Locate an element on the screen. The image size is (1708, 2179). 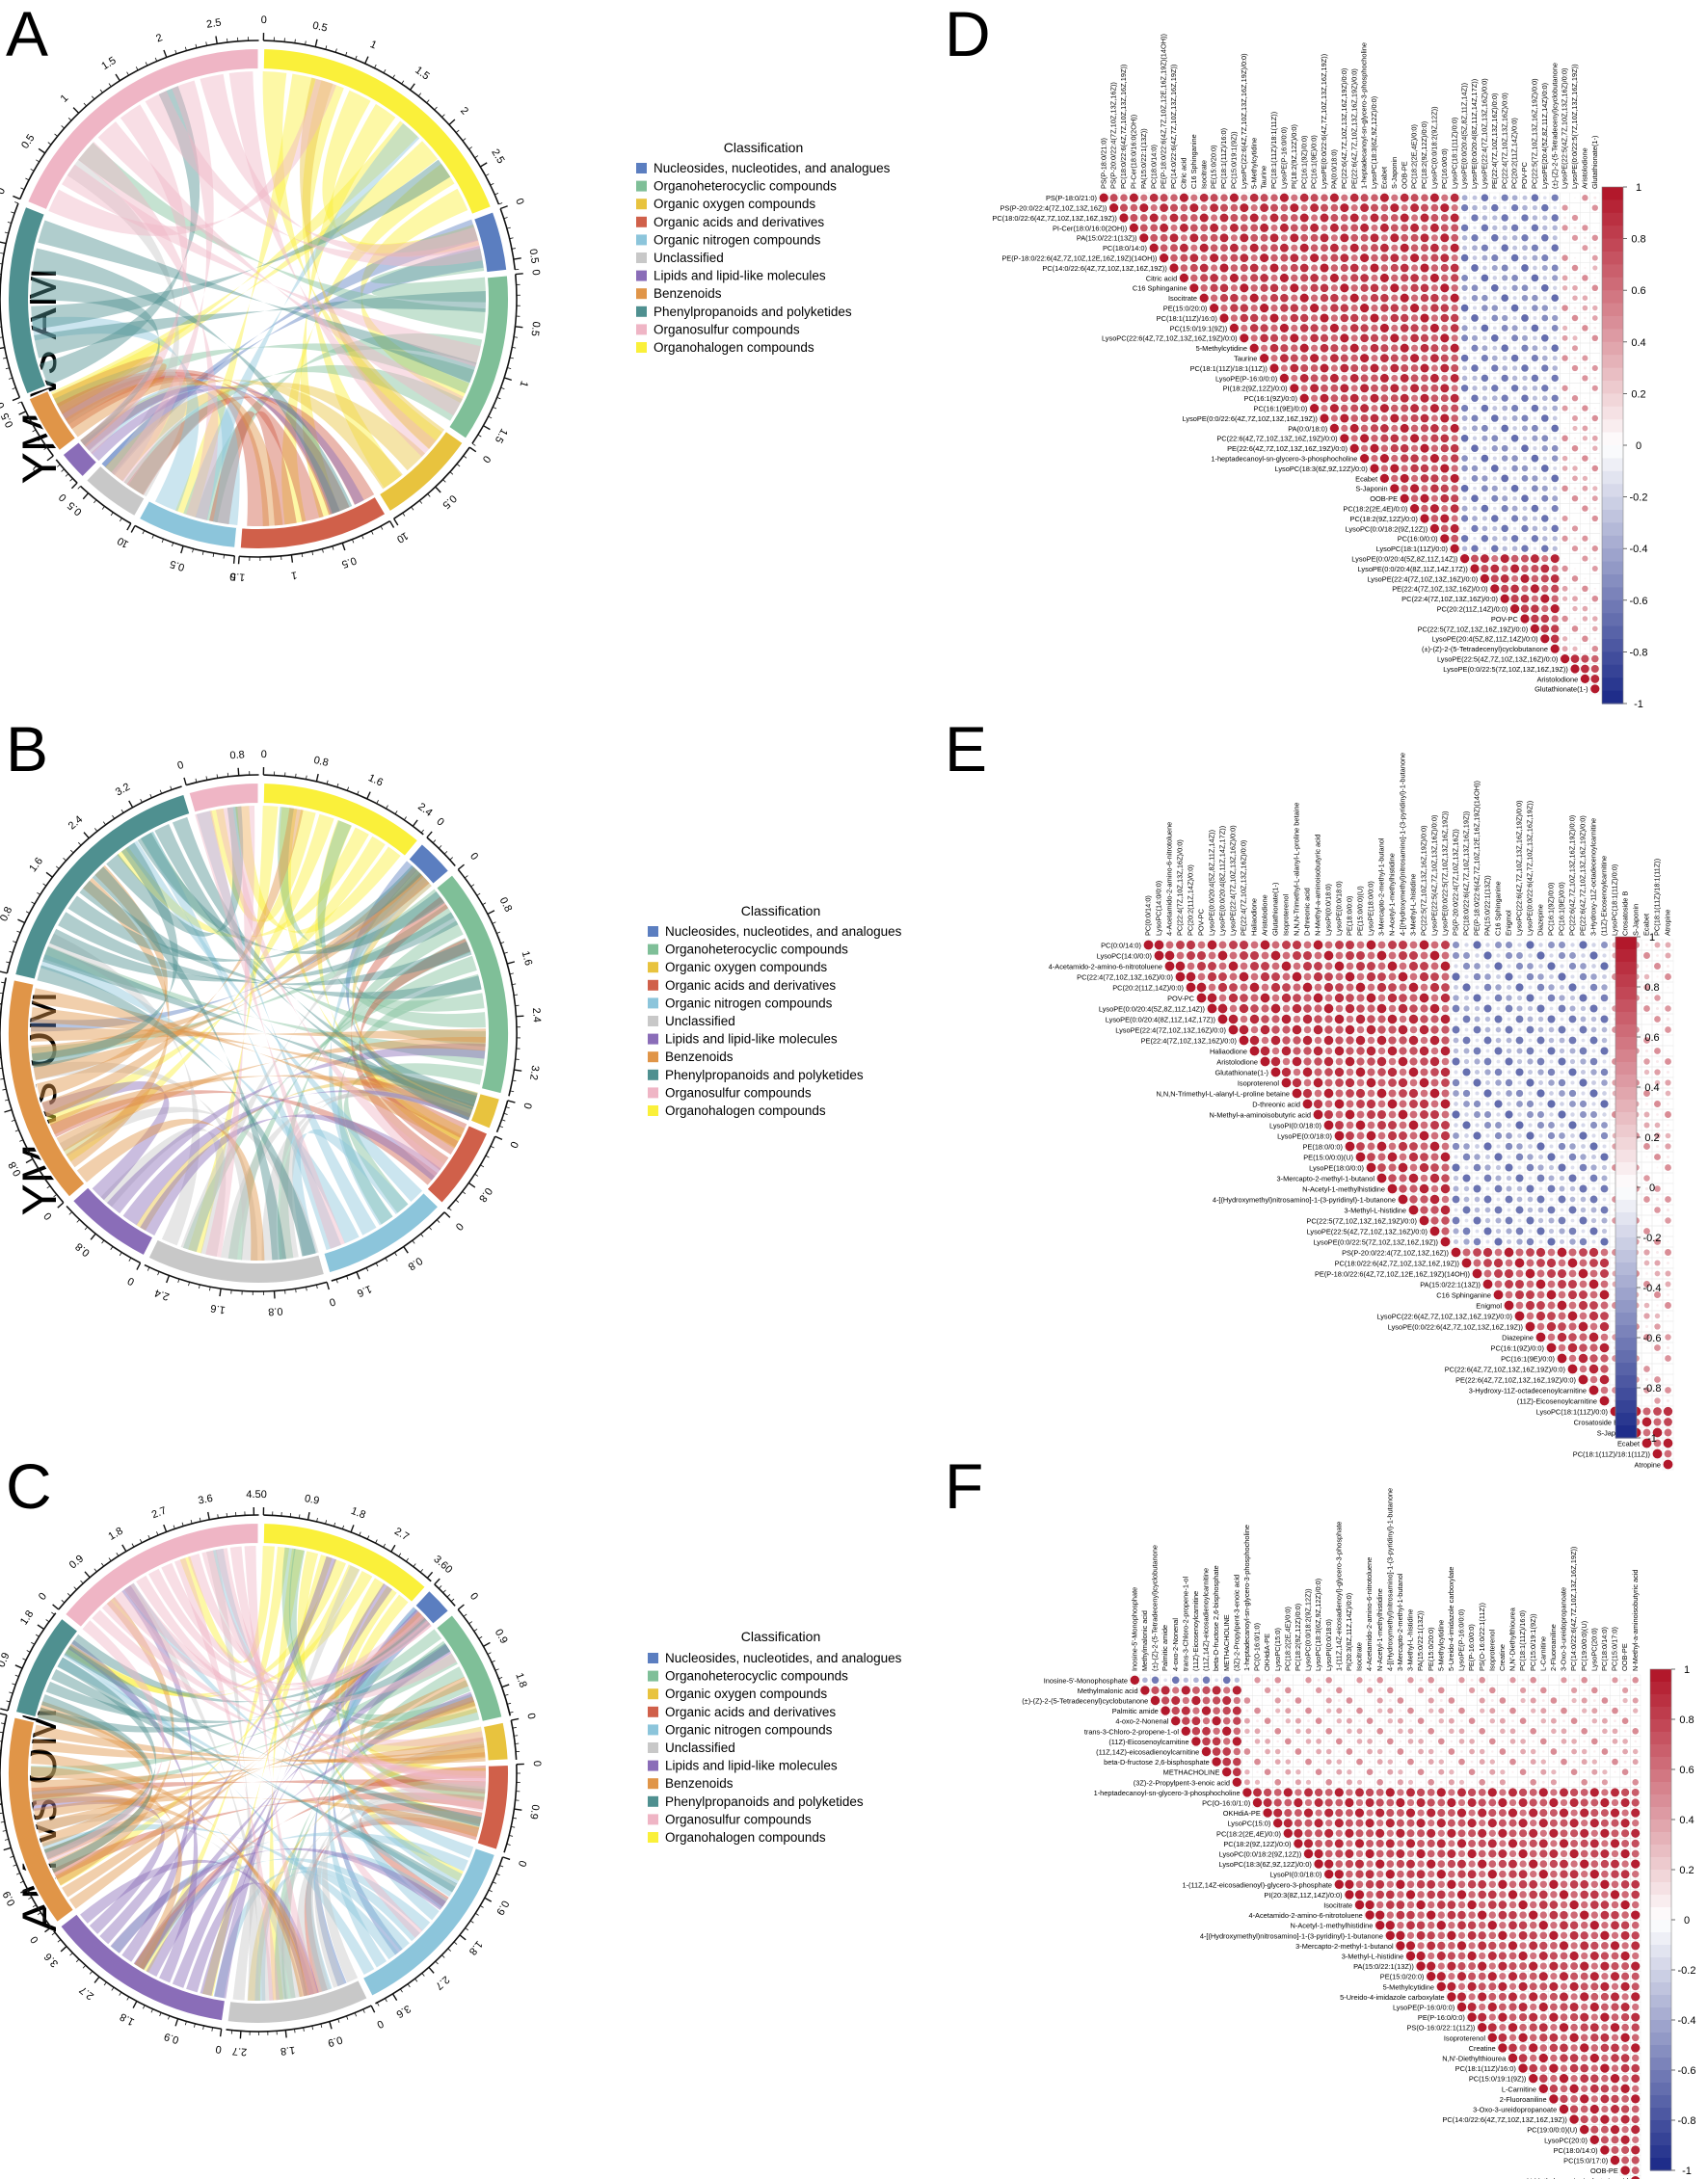
chord-tick-label: 1.6 is located at coordinates (365, 1291).